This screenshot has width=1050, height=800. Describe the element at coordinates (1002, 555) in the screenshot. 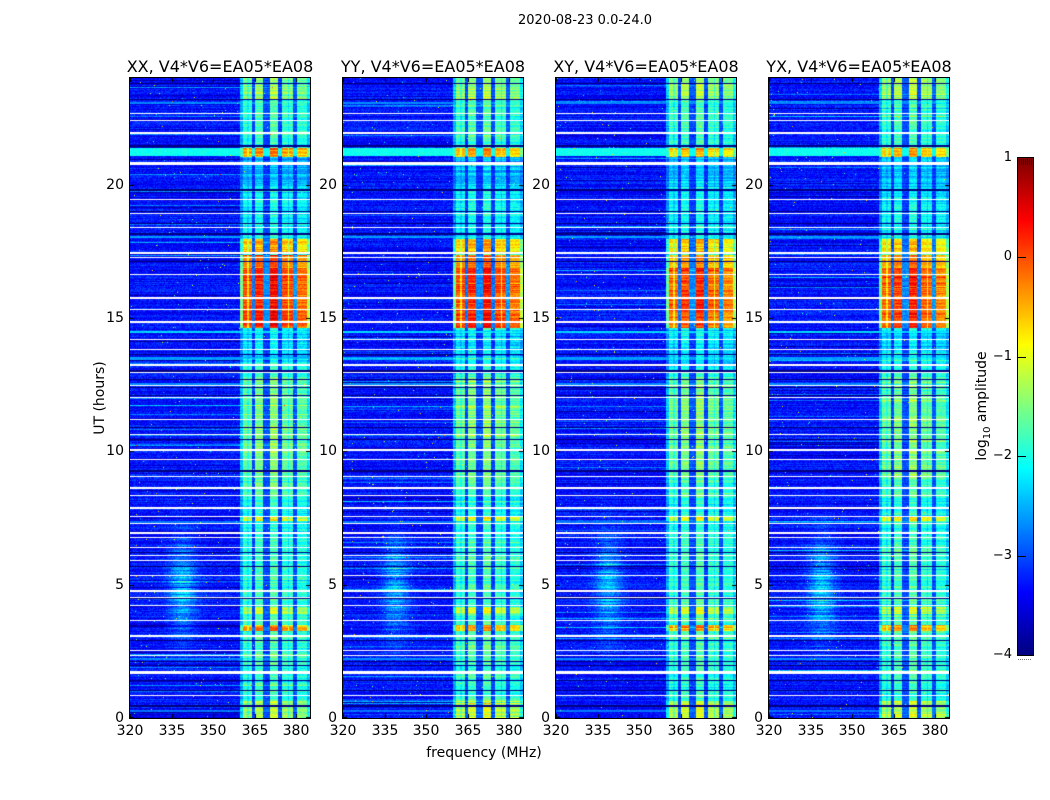

I see `colorbar-tick-label: −3` at that location.